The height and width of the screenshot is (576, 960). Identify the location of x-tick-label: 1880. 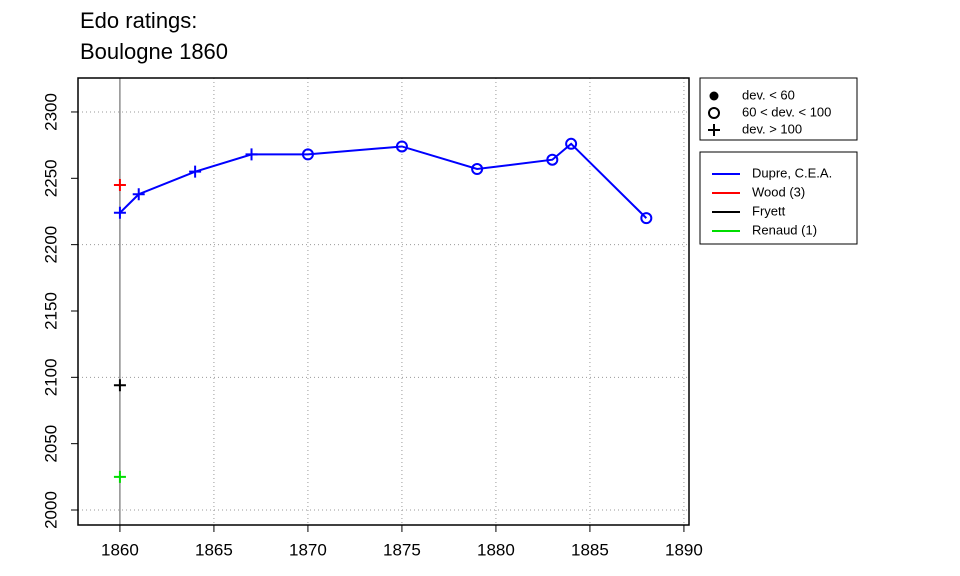
(496, 549).